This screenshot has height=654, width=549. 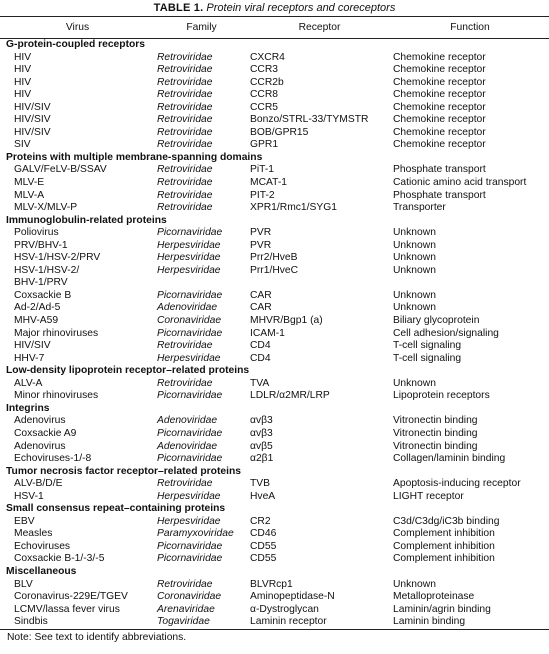 What do you see at coordinates (261, 433) in the screenshot?
I see `receptor-cell: αvβ3` at bounding box center [261, 433].